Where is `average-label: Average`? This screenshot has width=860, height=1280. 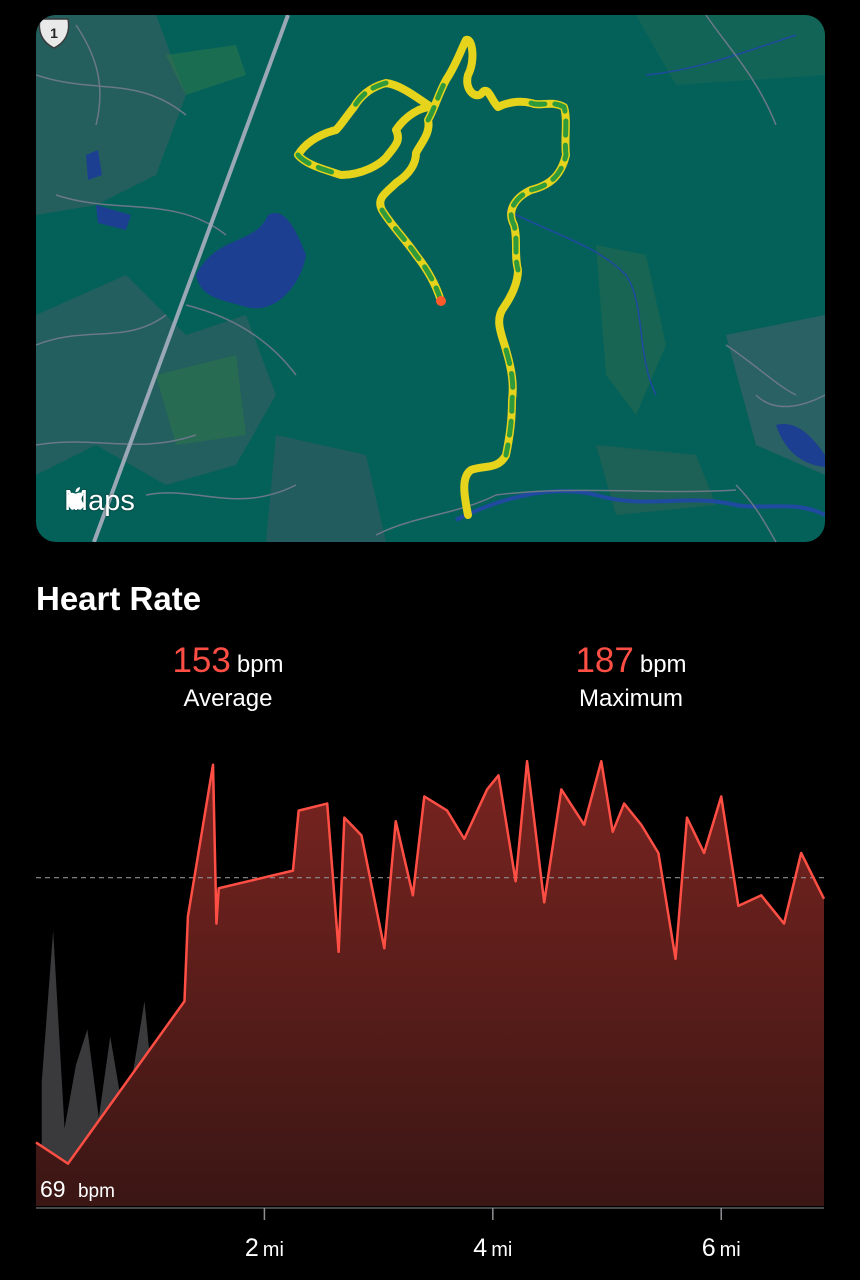
average-label: Average is located at coordinates (228, 698).